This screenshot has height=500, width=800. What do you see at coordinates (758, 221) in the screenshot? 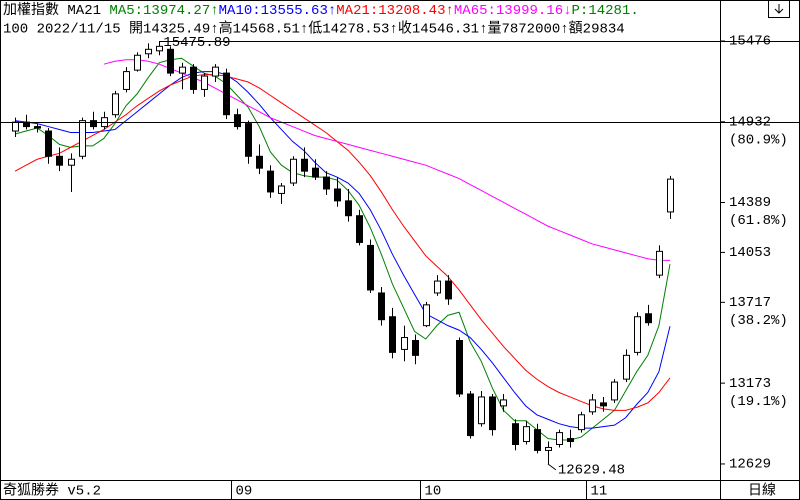
I see `fib-label: (61.8%)` at bounding box center [758, 221].